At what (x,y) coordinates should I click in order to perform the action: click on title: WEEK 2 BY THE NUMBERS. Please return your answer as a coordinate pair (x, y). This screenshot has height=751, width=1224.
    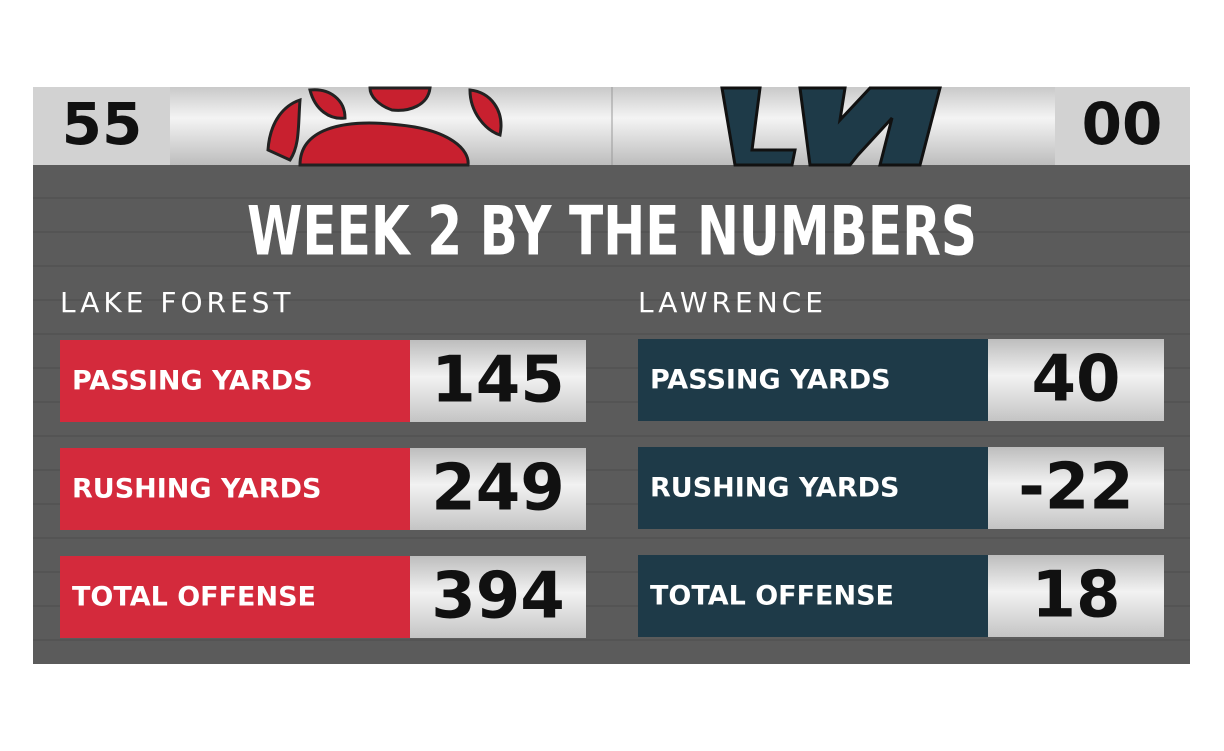
    Looking at the image, I should click on (612, 232).